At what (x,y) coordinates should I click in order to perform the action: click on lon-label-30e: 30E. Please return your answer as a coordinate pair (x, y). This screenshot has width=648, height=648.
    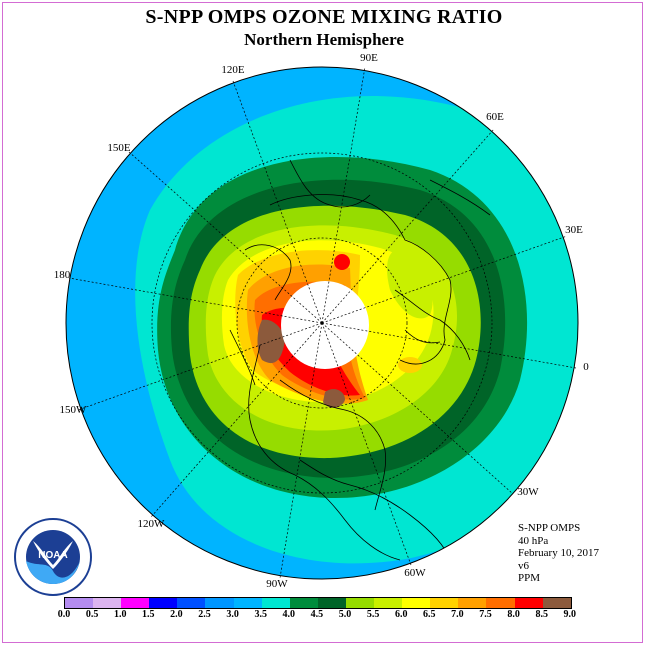
    Looking at the image, I should click on (574, 230).